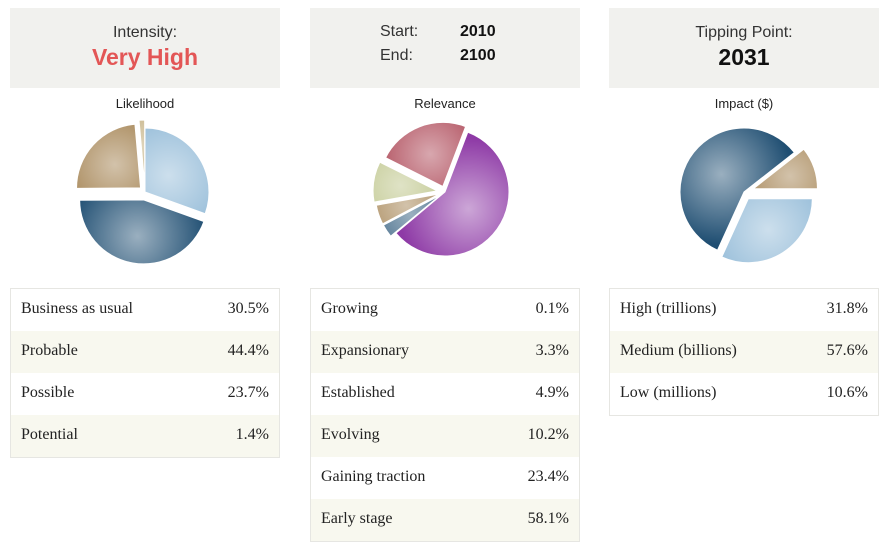 This screenshot has height=551, width=888. Describe the element at coordinates (358, 392) in the screenshot. I see `legend-label: Established` at that location.